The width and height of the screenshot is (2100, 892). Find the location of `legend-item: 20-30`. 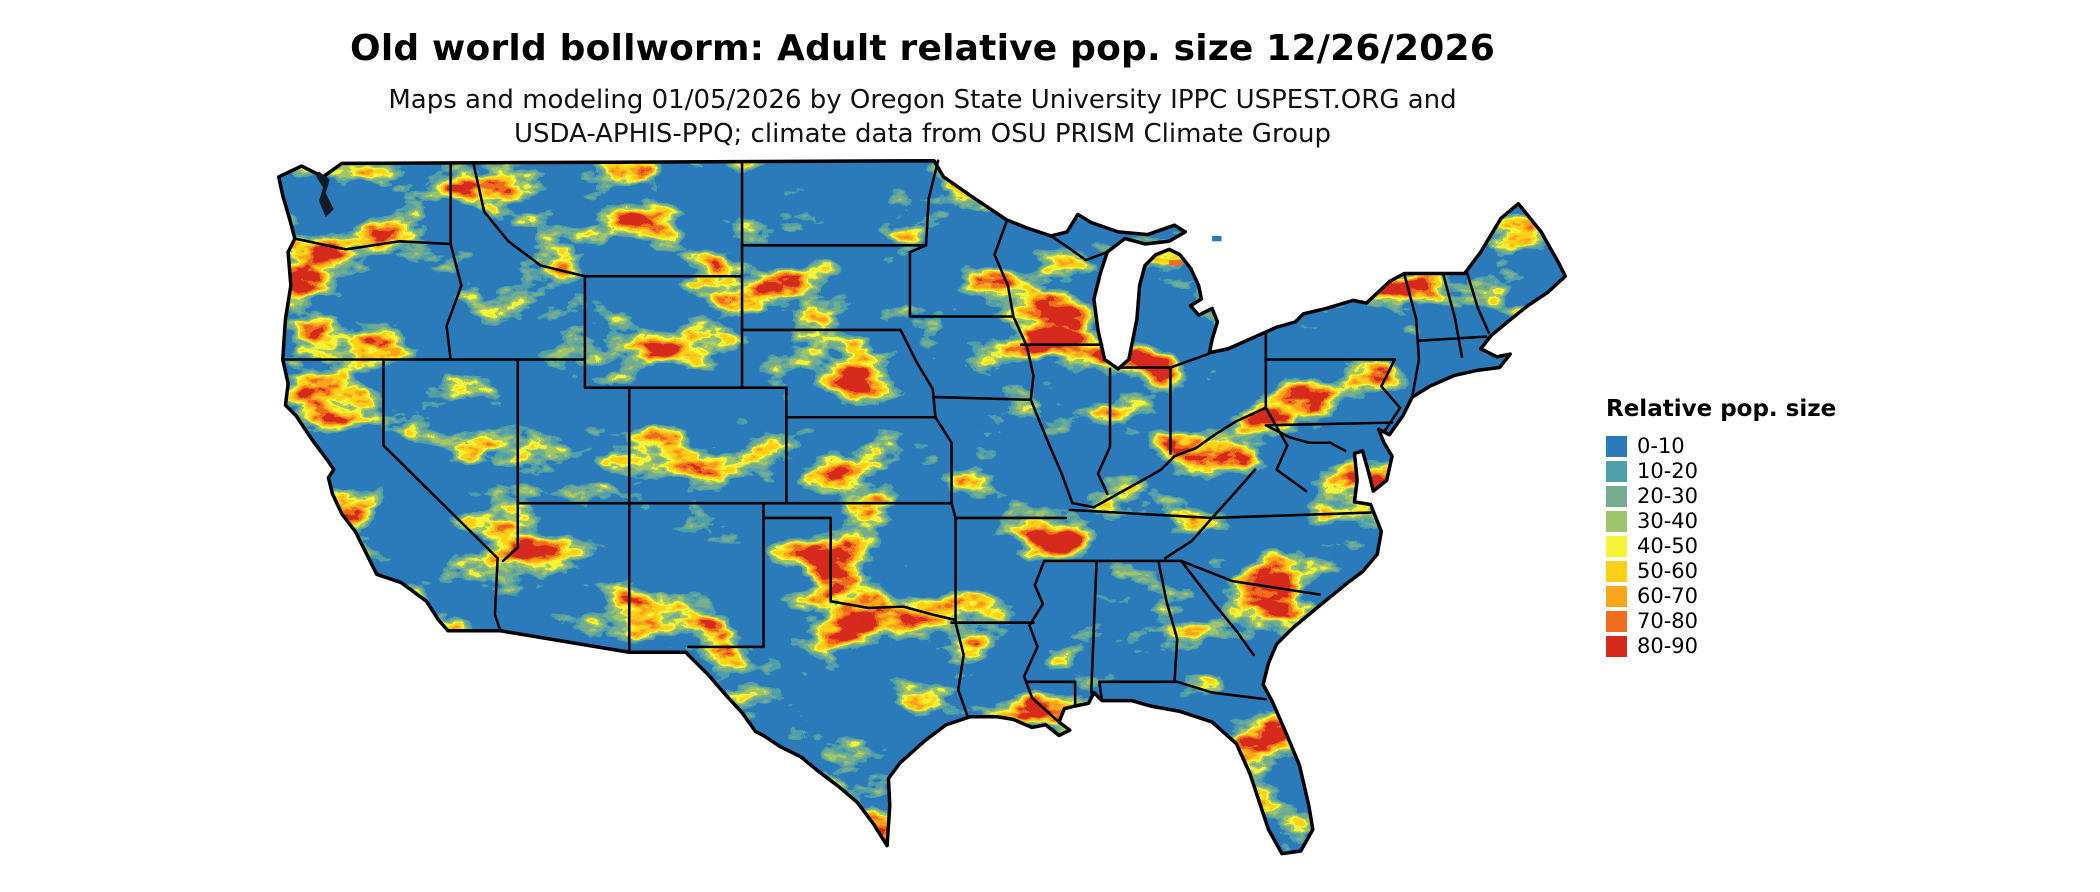

legend-item: 20-30 is located at coordinates (1721, 496).